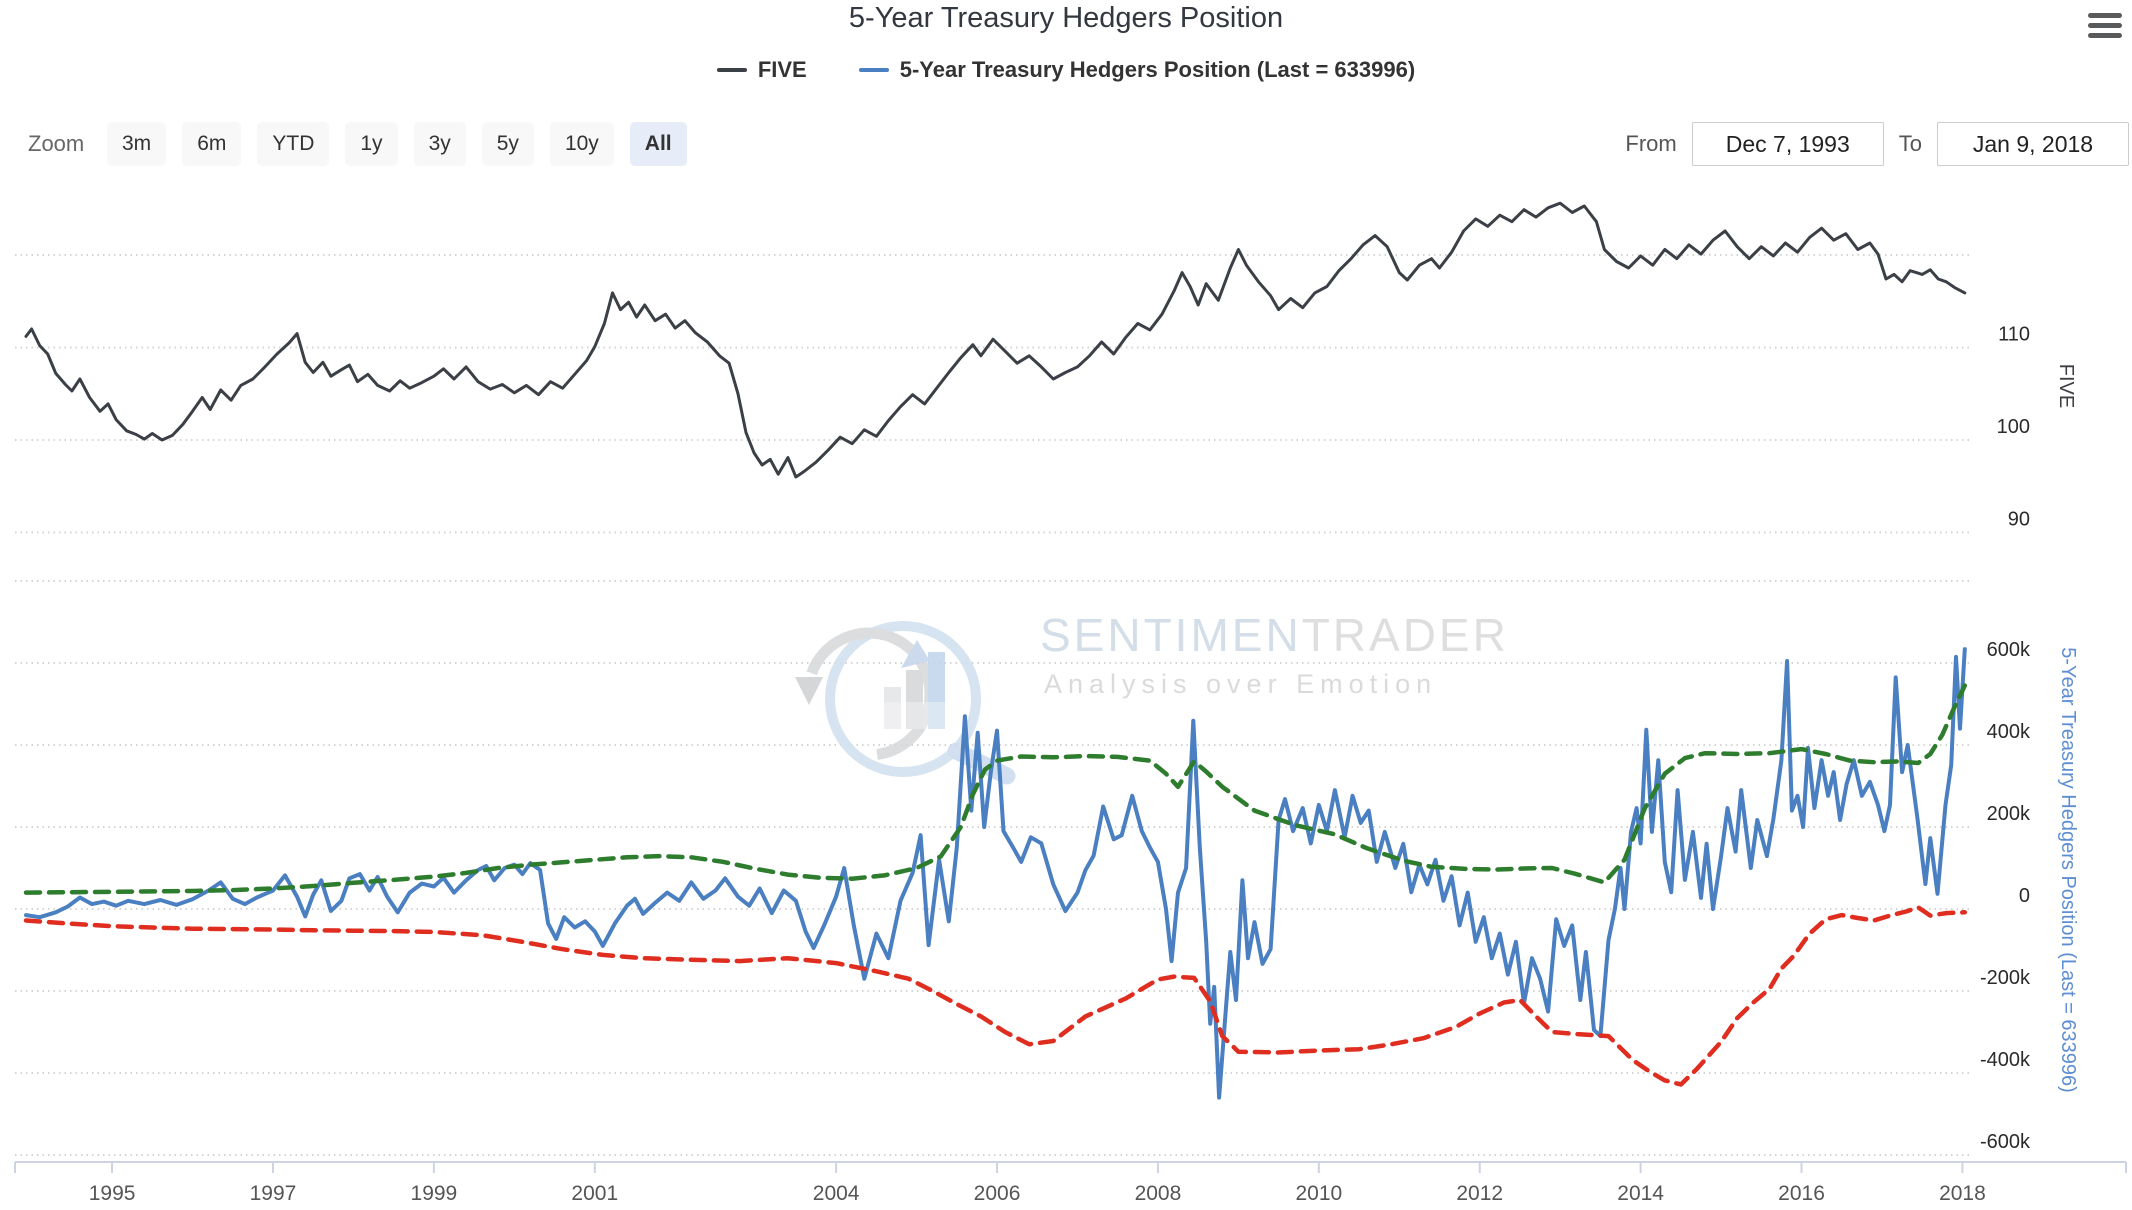 This screenshot has width=2132, height=1210. What do you see at coordinates (581, 144) in the screenshot?
I see `range-button-10y: 10y` at bounding box center [581, 144].